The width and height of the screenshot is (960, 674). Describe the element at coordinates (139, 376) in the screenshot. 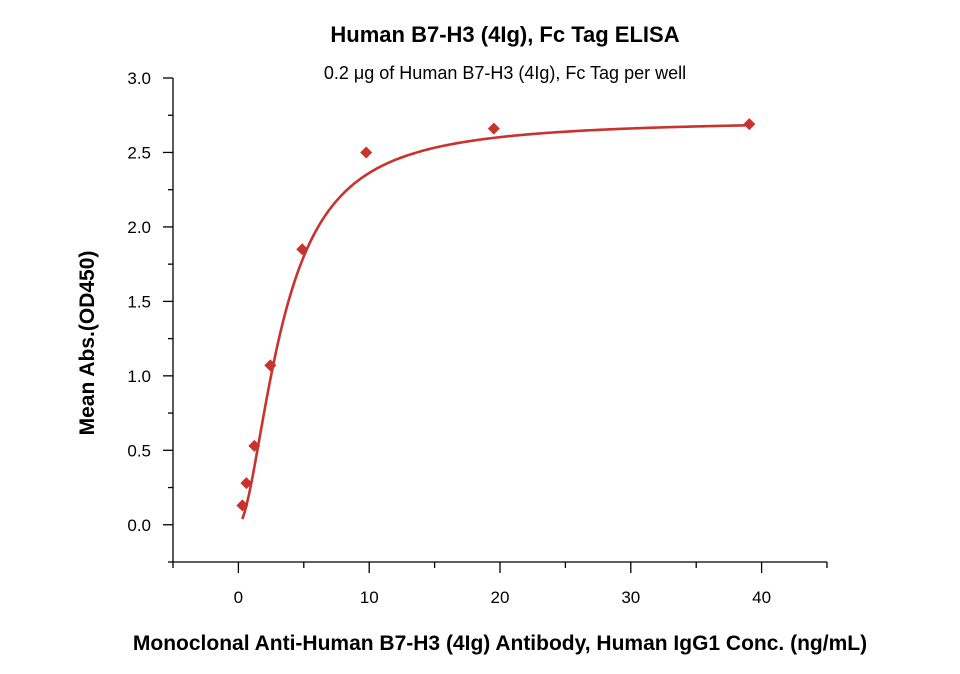

I see `y-tick-label: 1.0` at that location.